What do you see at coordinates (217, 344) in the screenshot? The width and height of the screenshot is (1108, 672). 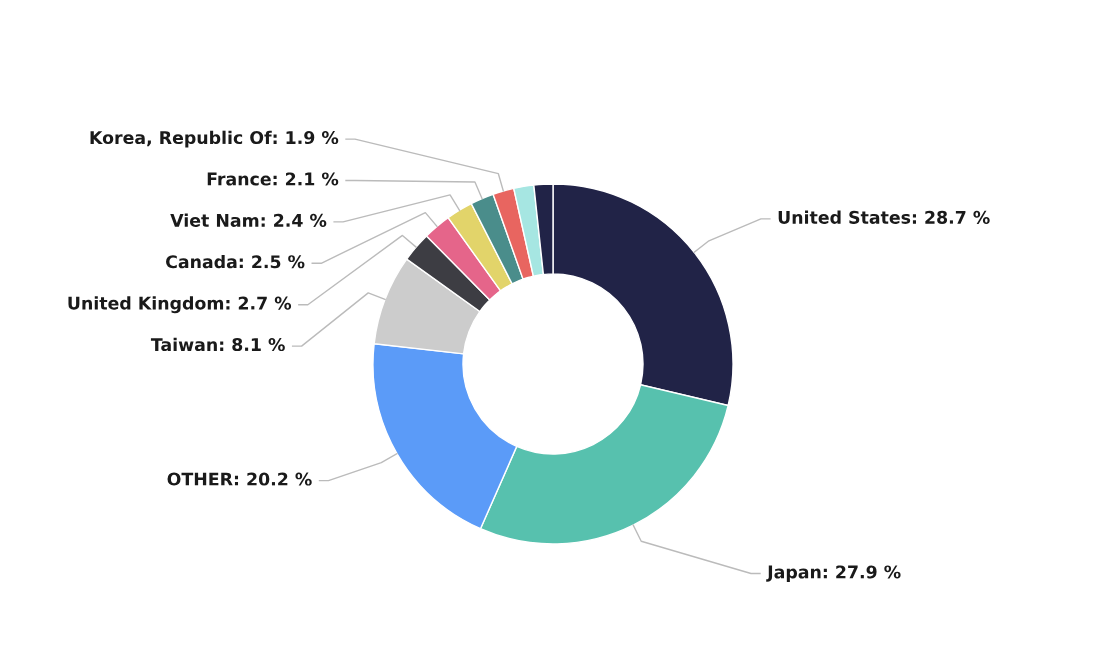 I see `slice-label: Taiwan: 8.1 %` at bounding box center [217, 344].